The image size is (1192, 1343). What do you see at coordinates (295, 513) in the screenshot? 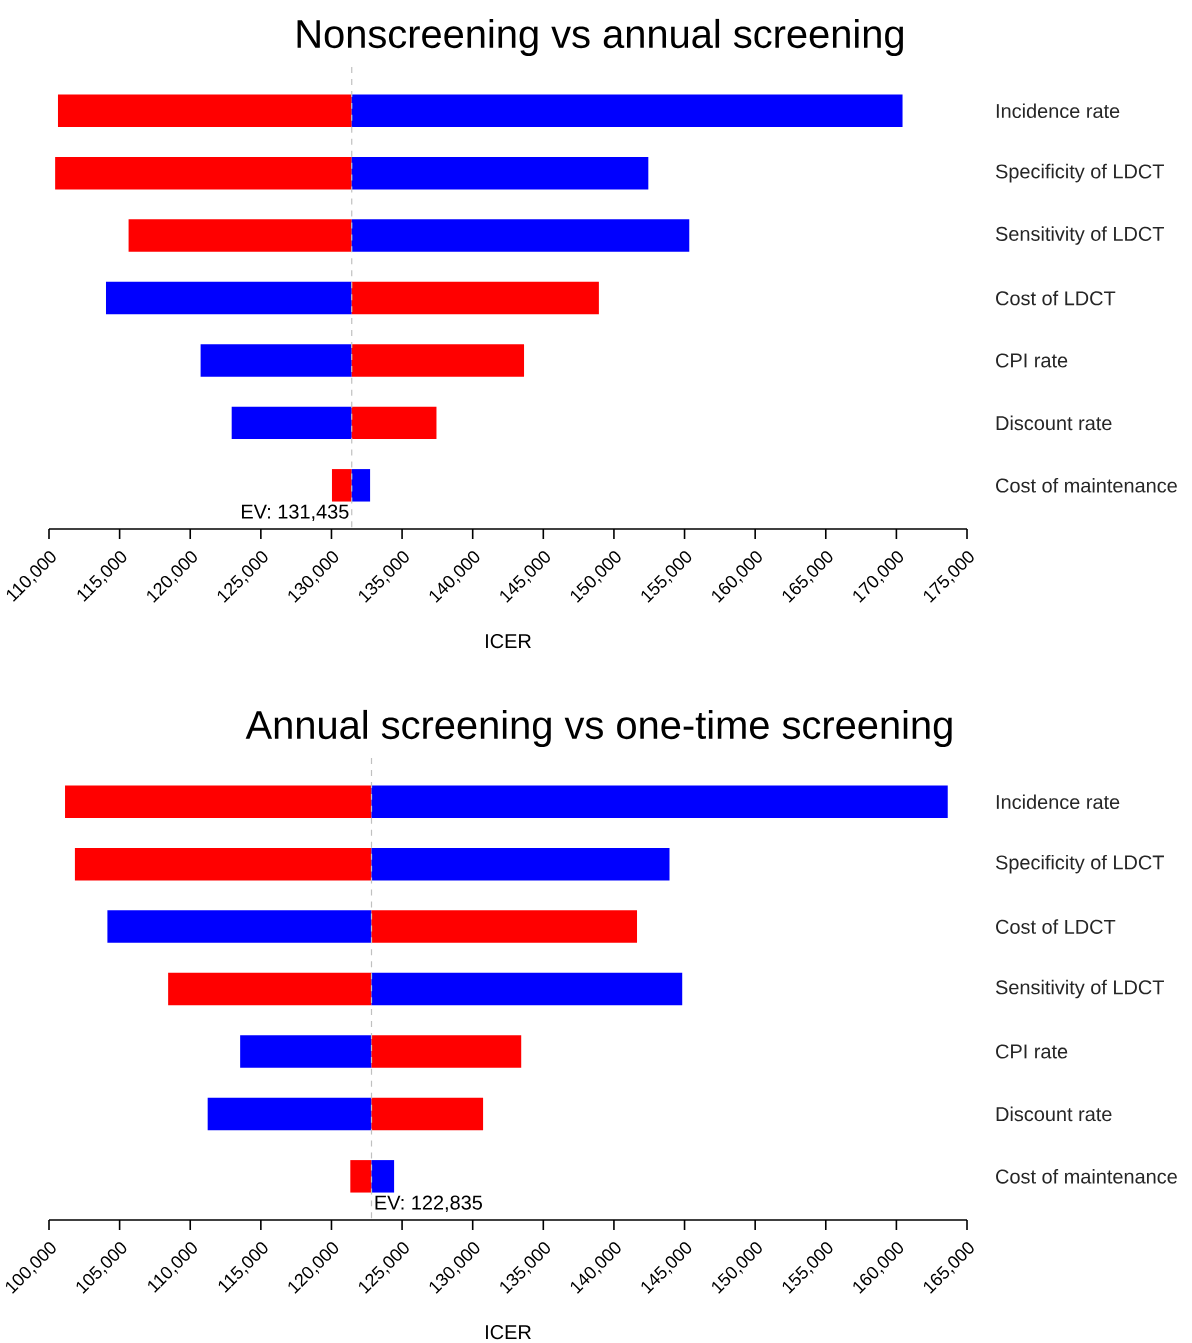
I see `ref-line-label: EV: 131,435` at bounding box center [295, 513].